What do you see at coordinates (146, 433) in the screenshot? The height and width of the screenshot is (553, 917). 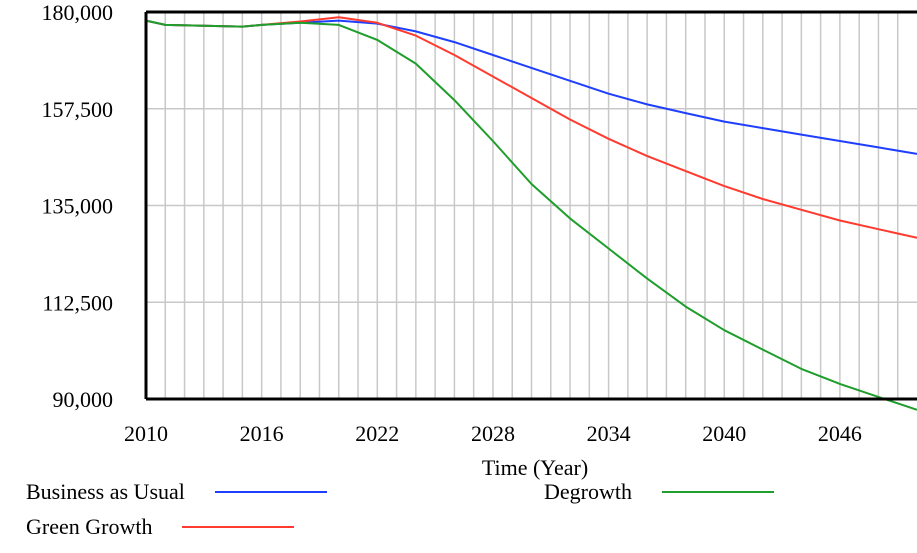 I see `x-tick-label: 2010` at bounding box center [146, 433].